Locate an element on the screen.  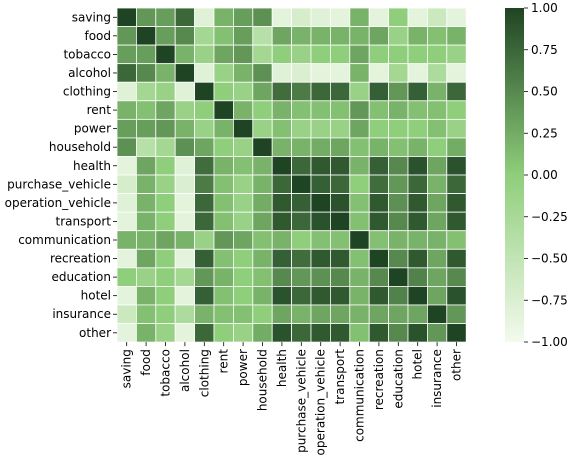
x-tick-label: other is located at coordinates (457, 365).